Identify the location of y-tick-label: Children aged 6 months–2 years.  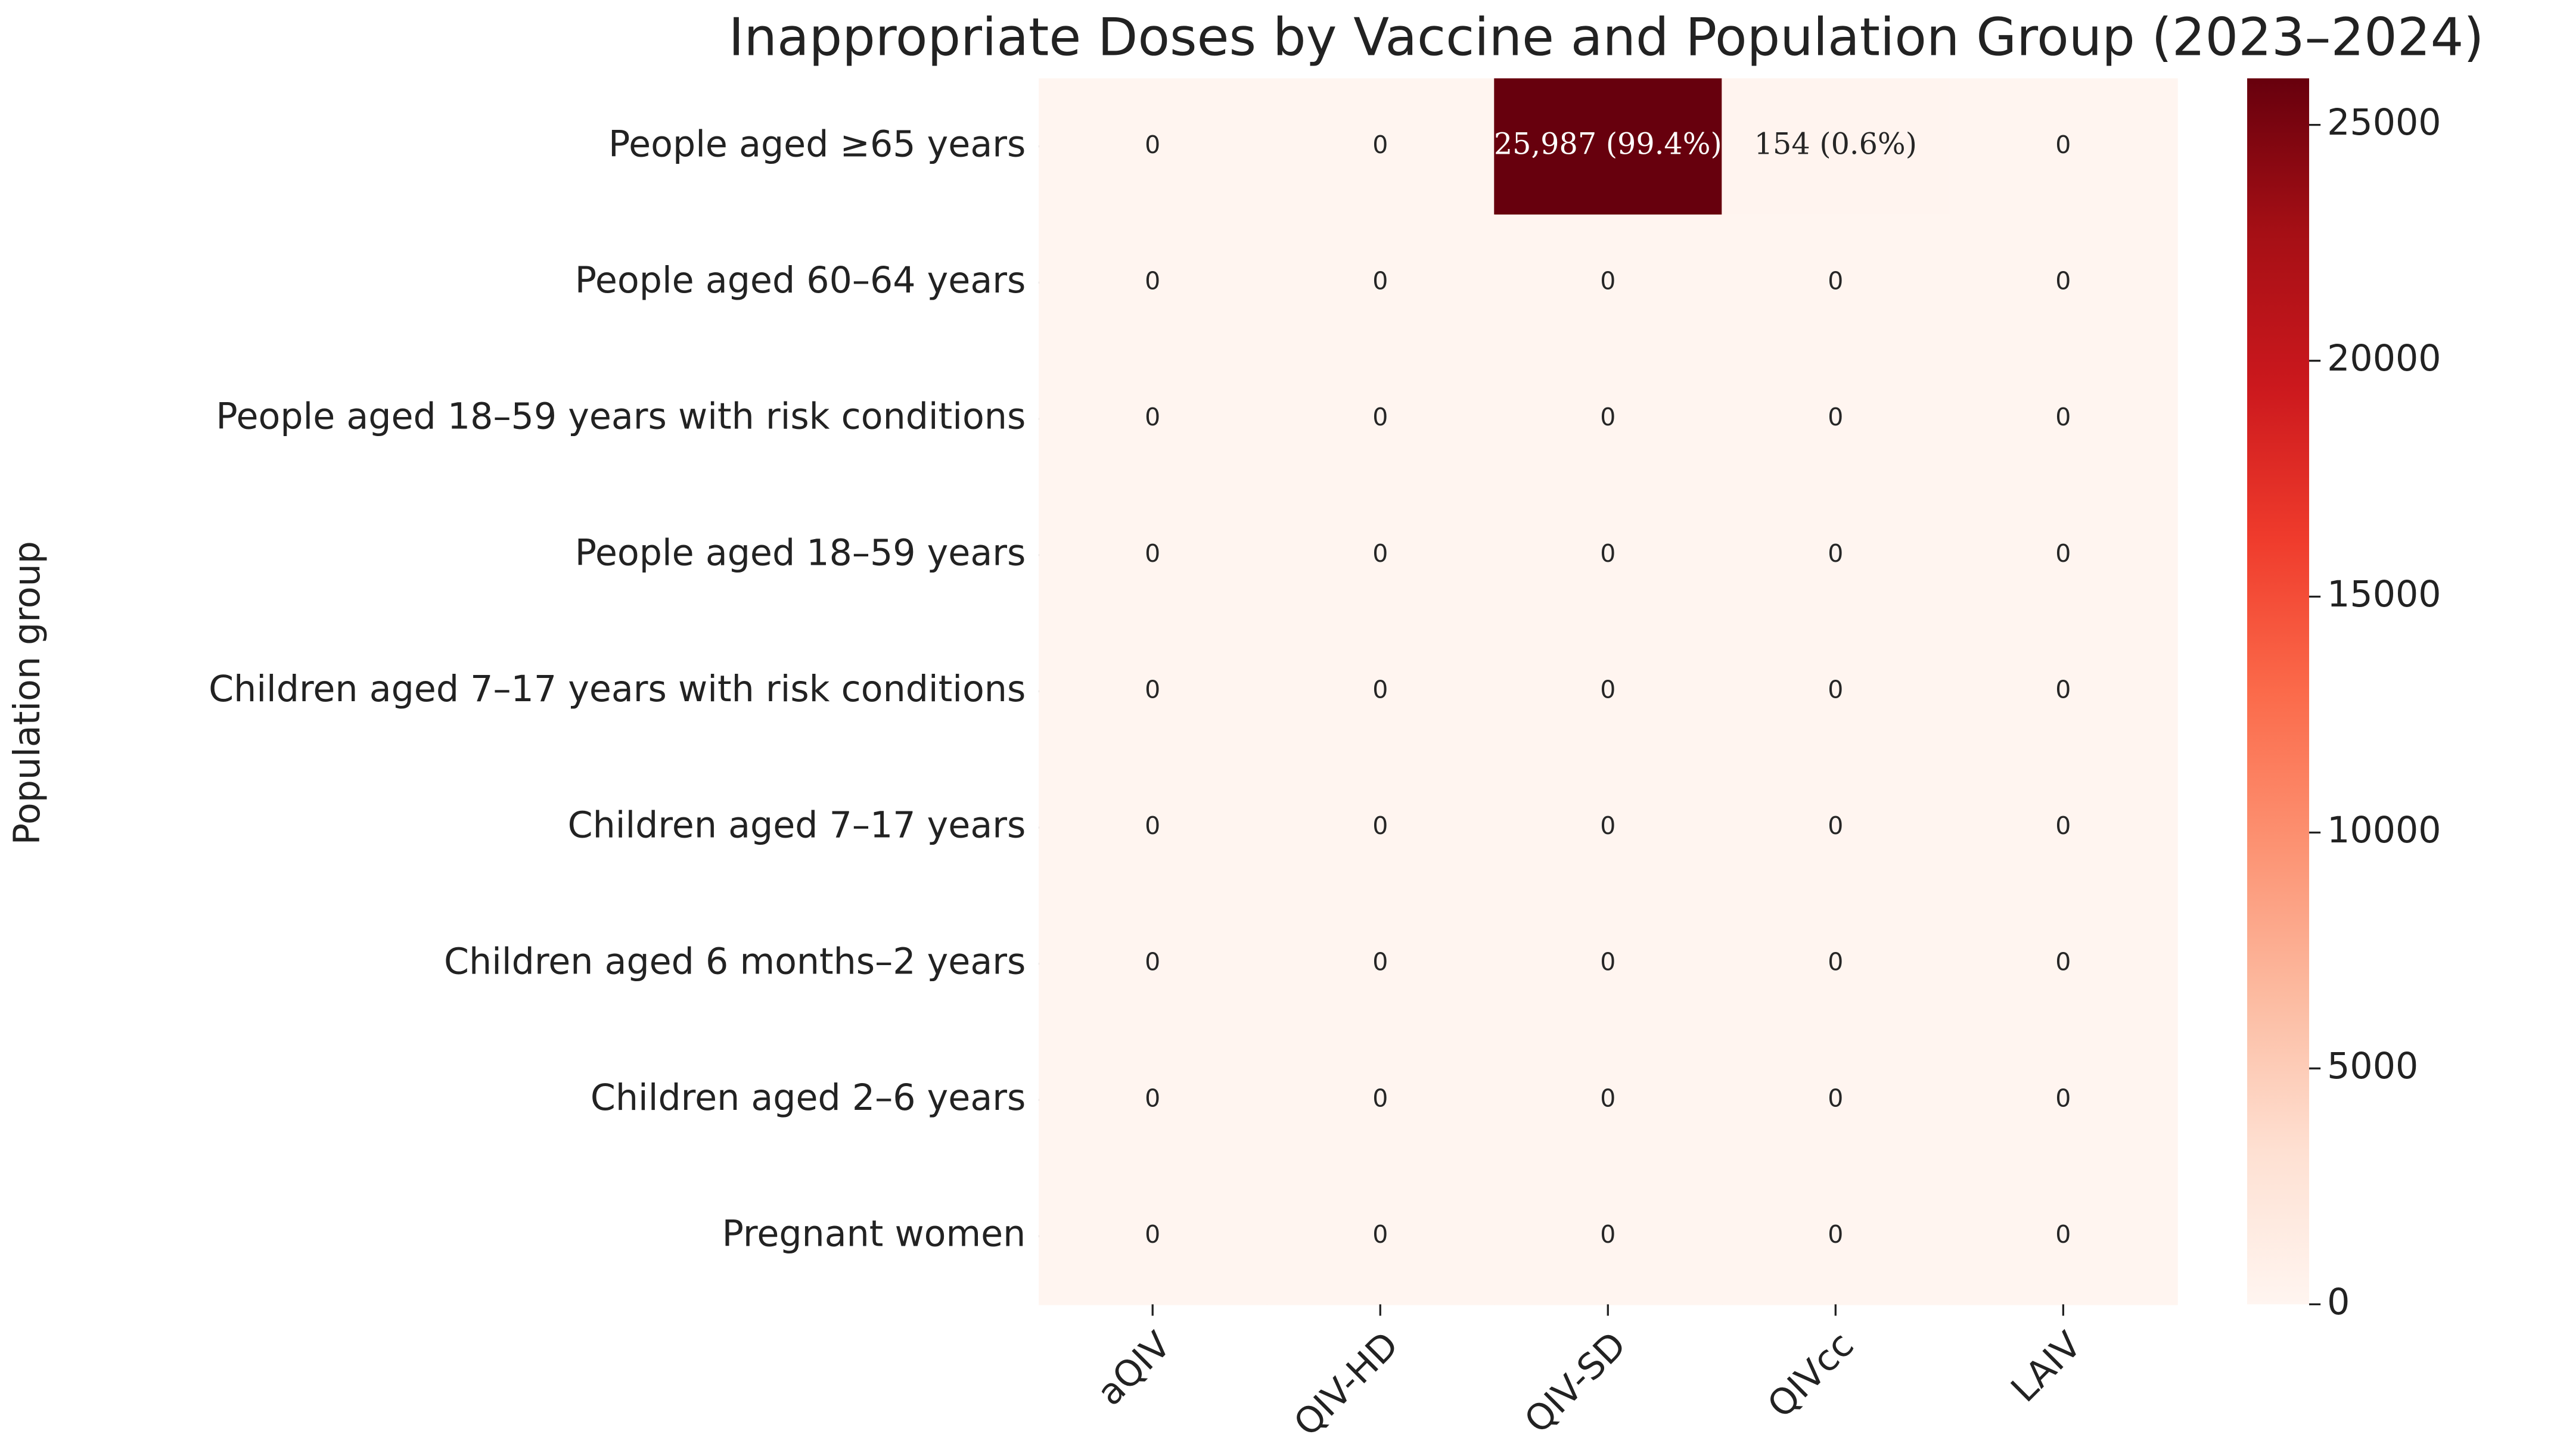
(735, 961).